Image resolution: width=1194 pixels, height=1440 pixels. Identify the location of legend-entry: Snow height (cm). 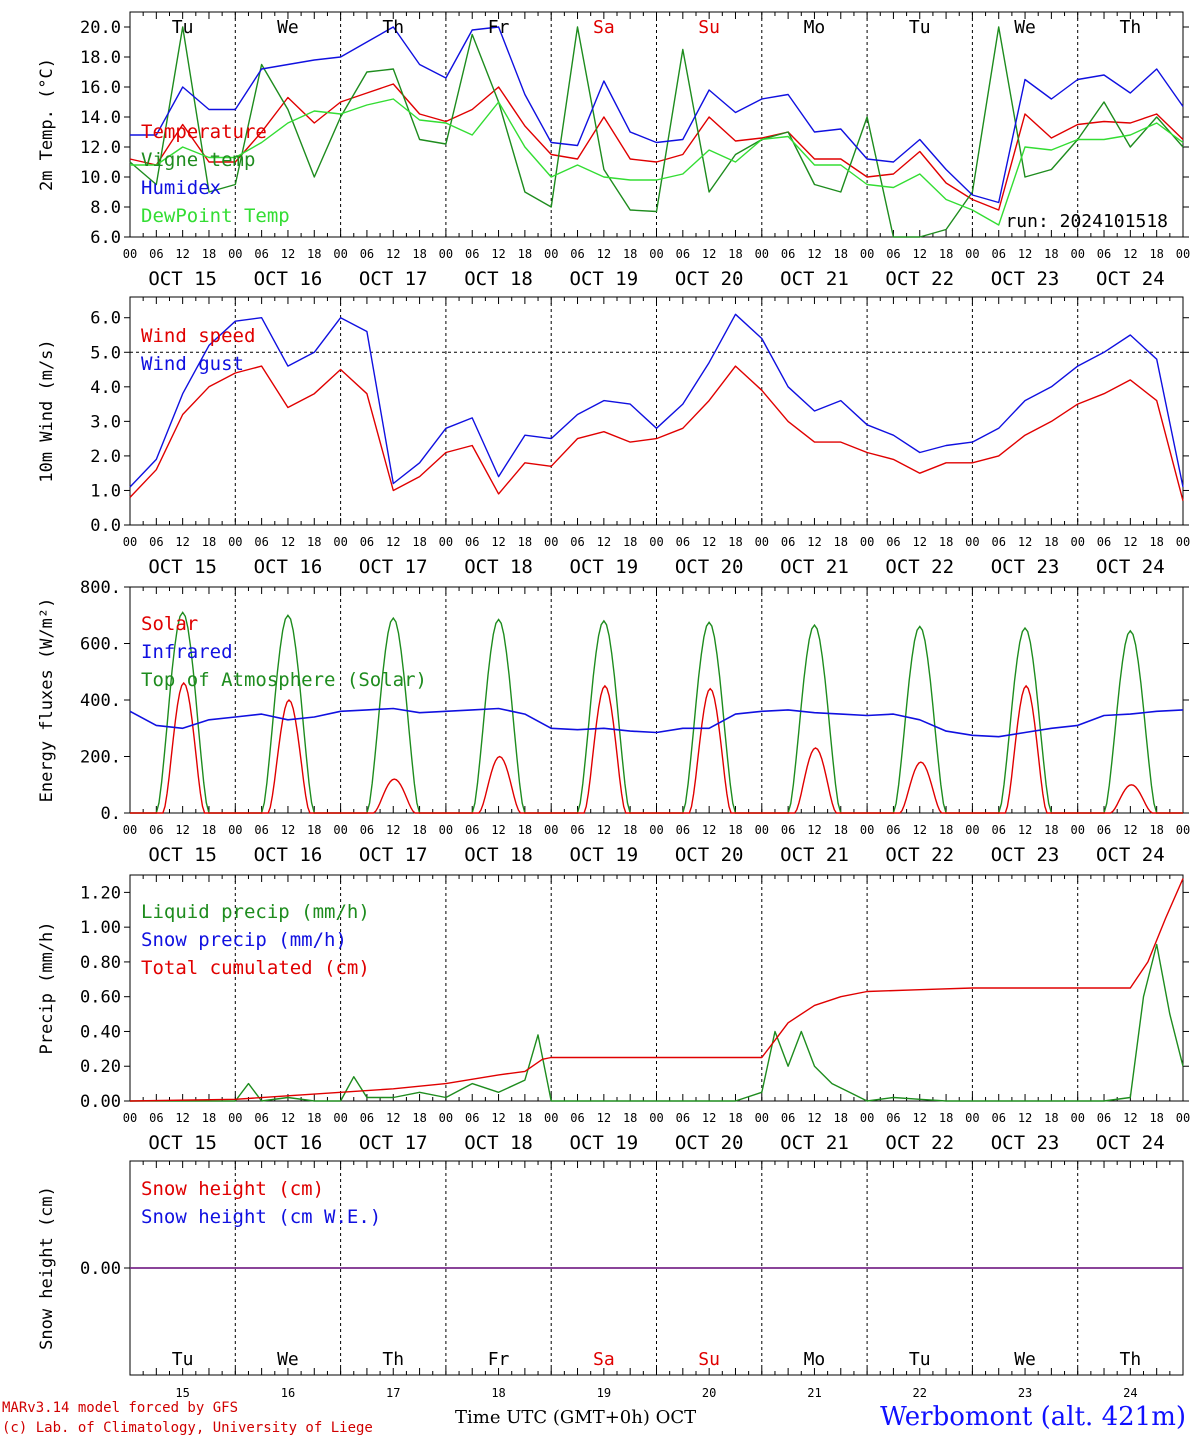
(232, 1189).